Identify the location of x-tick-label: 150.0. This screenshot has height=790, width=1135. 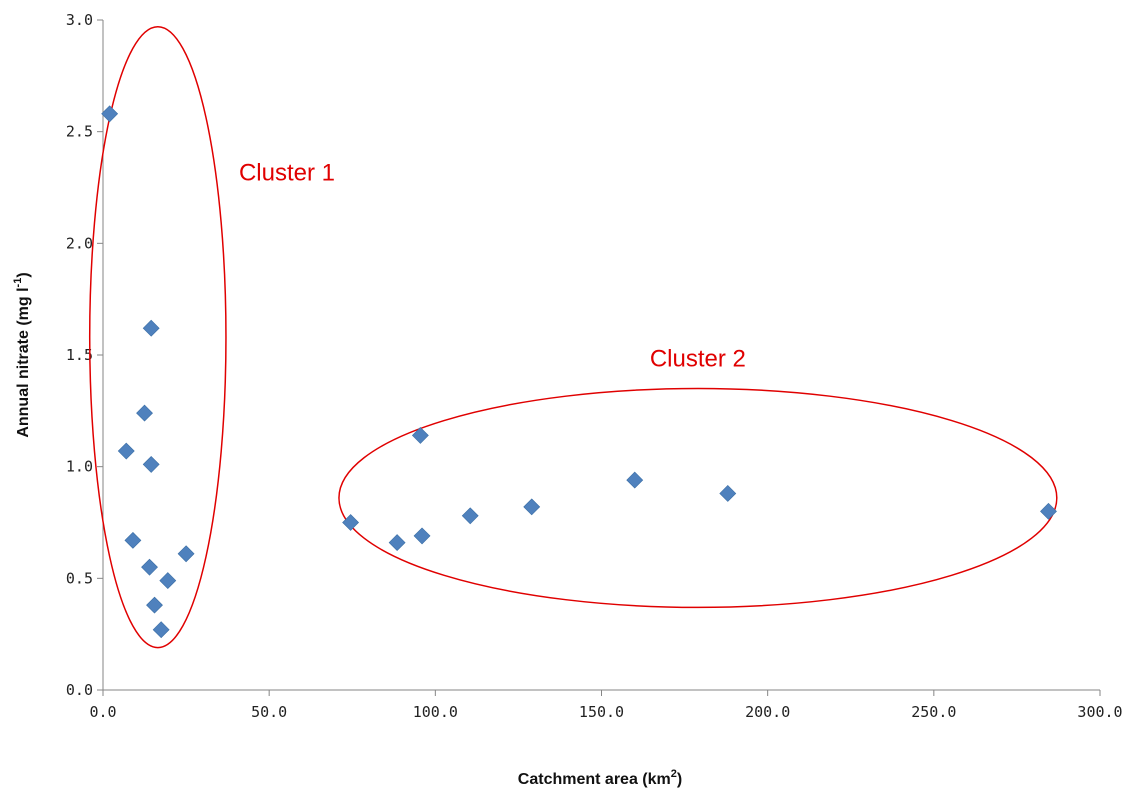
(601, 712).